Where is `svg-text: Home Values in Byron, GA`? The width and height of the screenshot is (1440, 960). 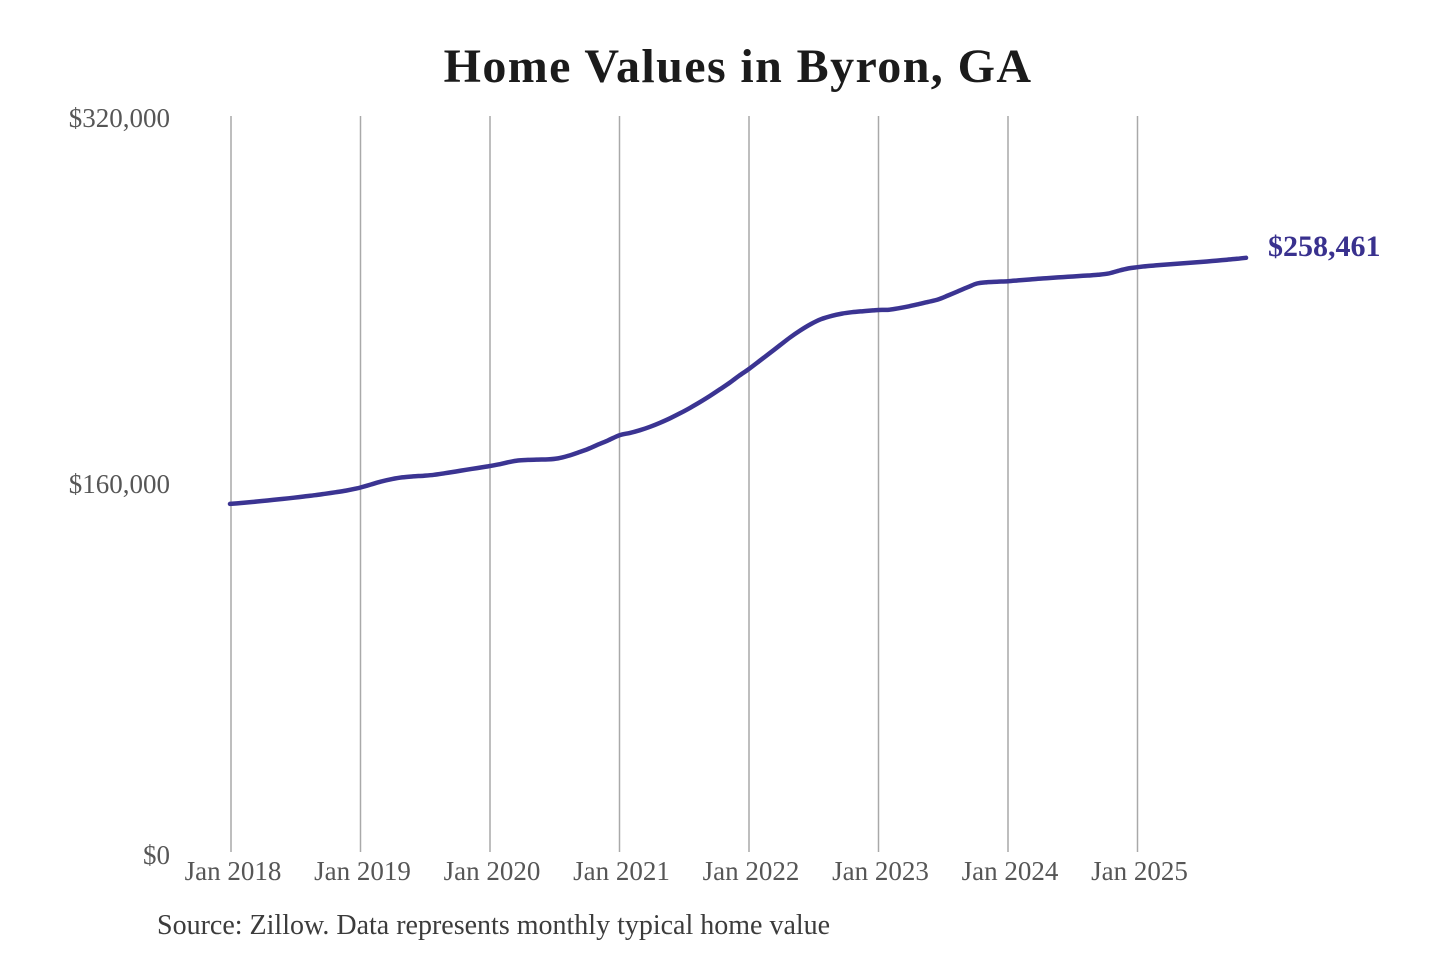
svg-text: Home Values in Byron, GA is located at coordinates (738, 66).